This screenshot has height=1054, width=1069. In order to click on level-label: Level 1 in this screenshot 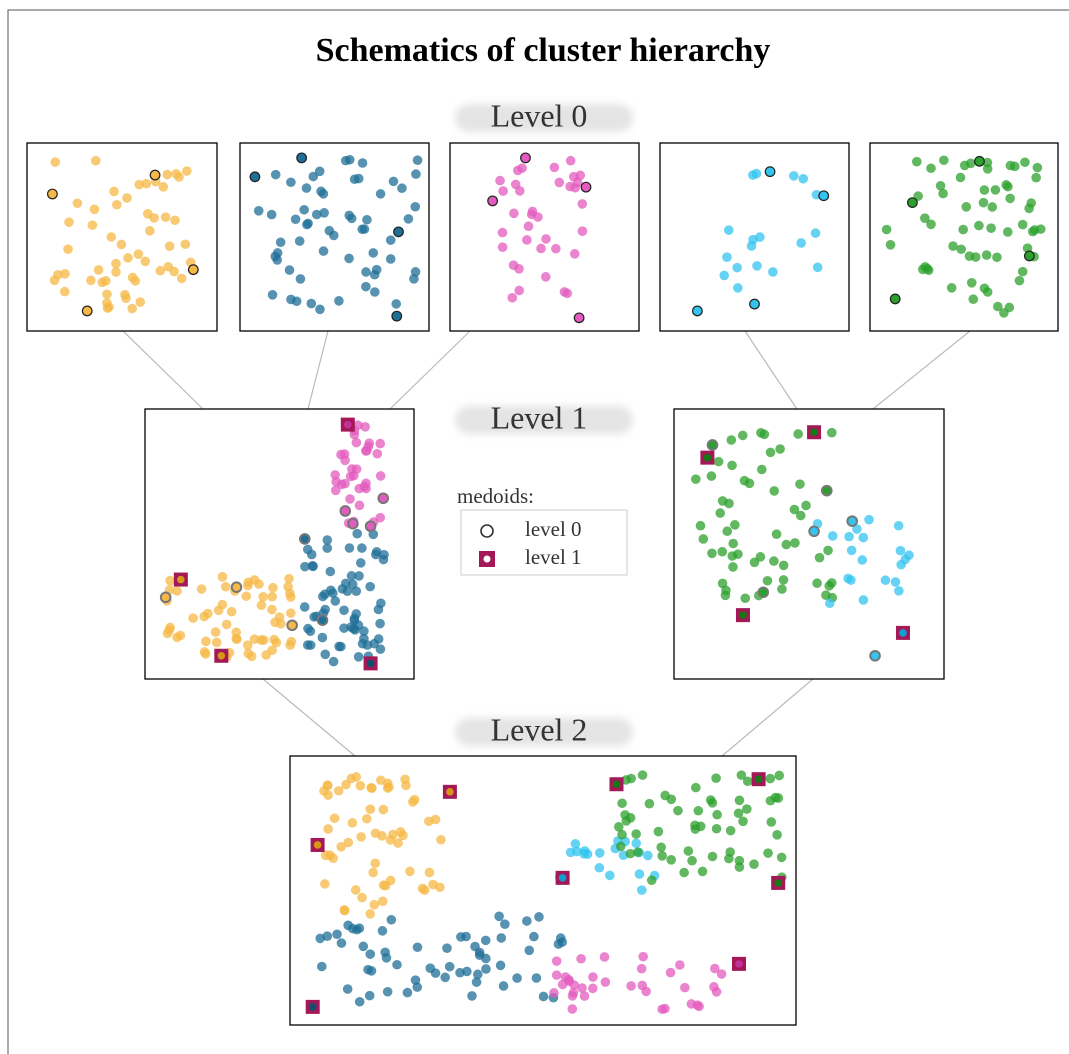, I will do `click(539, 417)`.